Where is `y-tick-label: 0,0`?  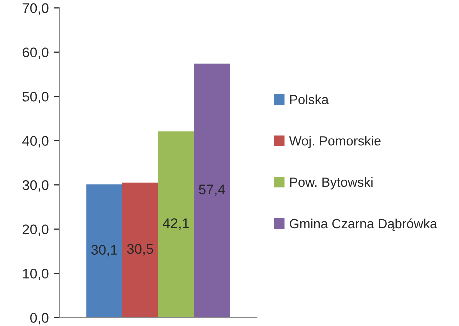 y-tick-label: 0,0 is located at coordinates (39, 319).